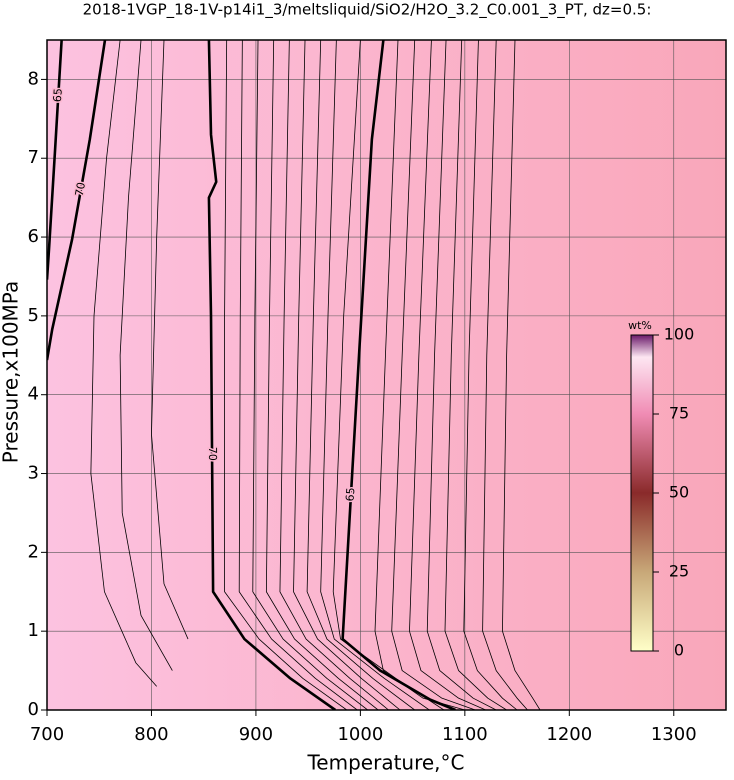 The width and height of the screenshot is (734, 780). Describe the element at coordinates (33, 709) in the screenshot. I see `y-tick-label: 0` at that location.